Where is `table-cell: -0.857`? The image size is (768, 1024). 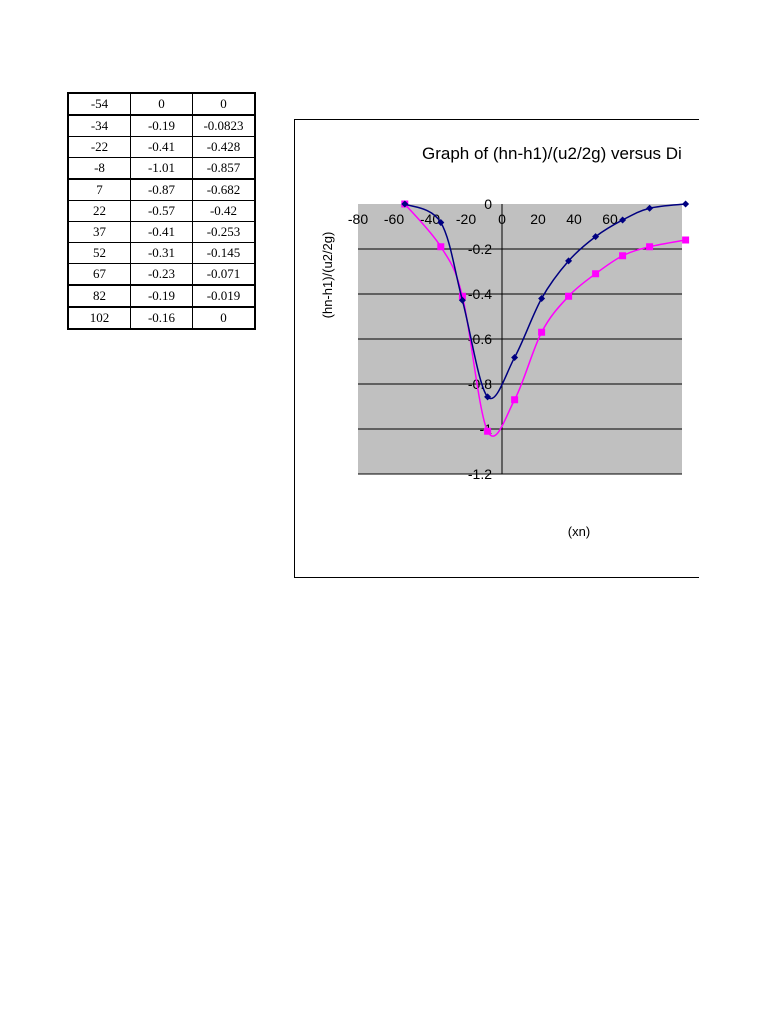
table-cell: -0.857 is located at coordinates (224, 168).